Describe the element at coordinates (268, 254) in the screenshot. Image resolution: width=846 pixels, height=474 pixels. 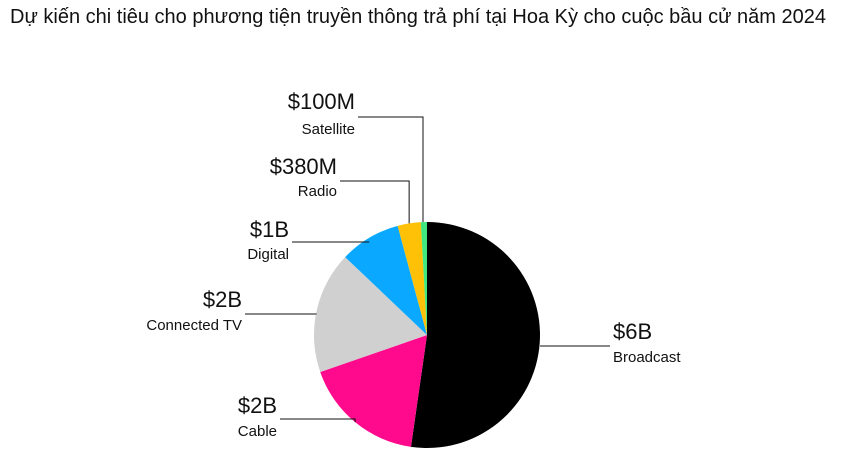
I see `category-label: Digital` at that location.